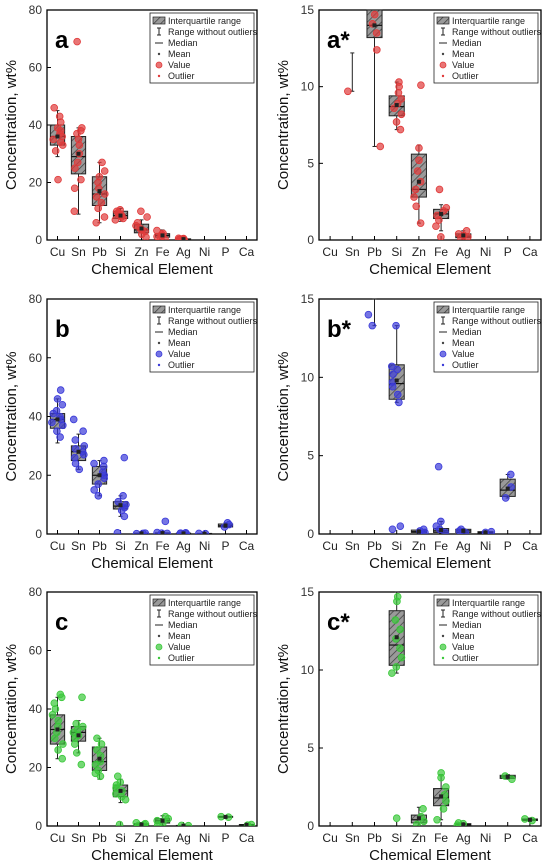 The height and width of the screenshot is (868, 550). I want to click on y-tick-label: 20, so click(36, 475).